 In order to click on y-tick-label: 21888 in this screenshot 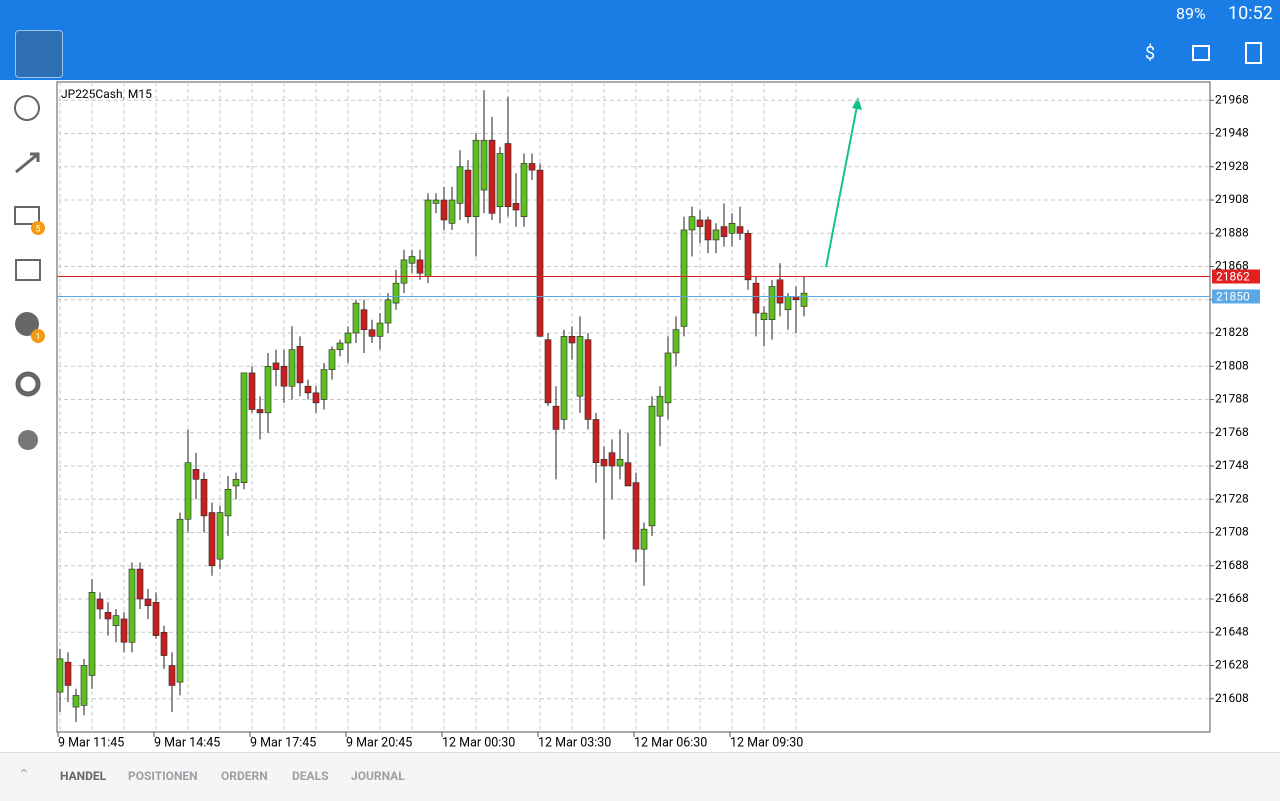, I will do `click(1232, 232)`.